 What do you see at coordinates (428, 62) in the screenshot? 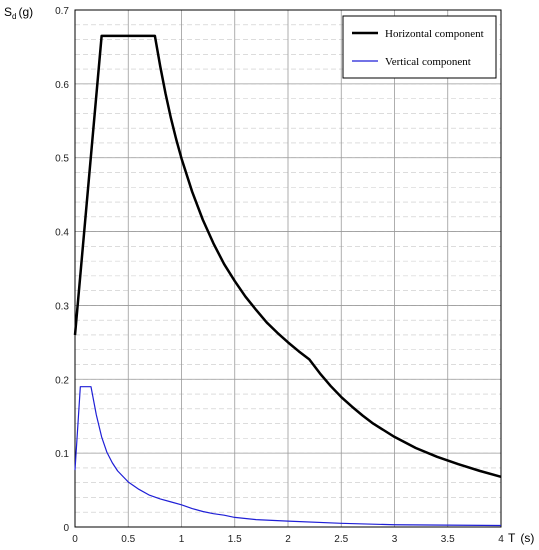
I see `legend-label-vertical: Vertical component` at bounding box center [428, 62].